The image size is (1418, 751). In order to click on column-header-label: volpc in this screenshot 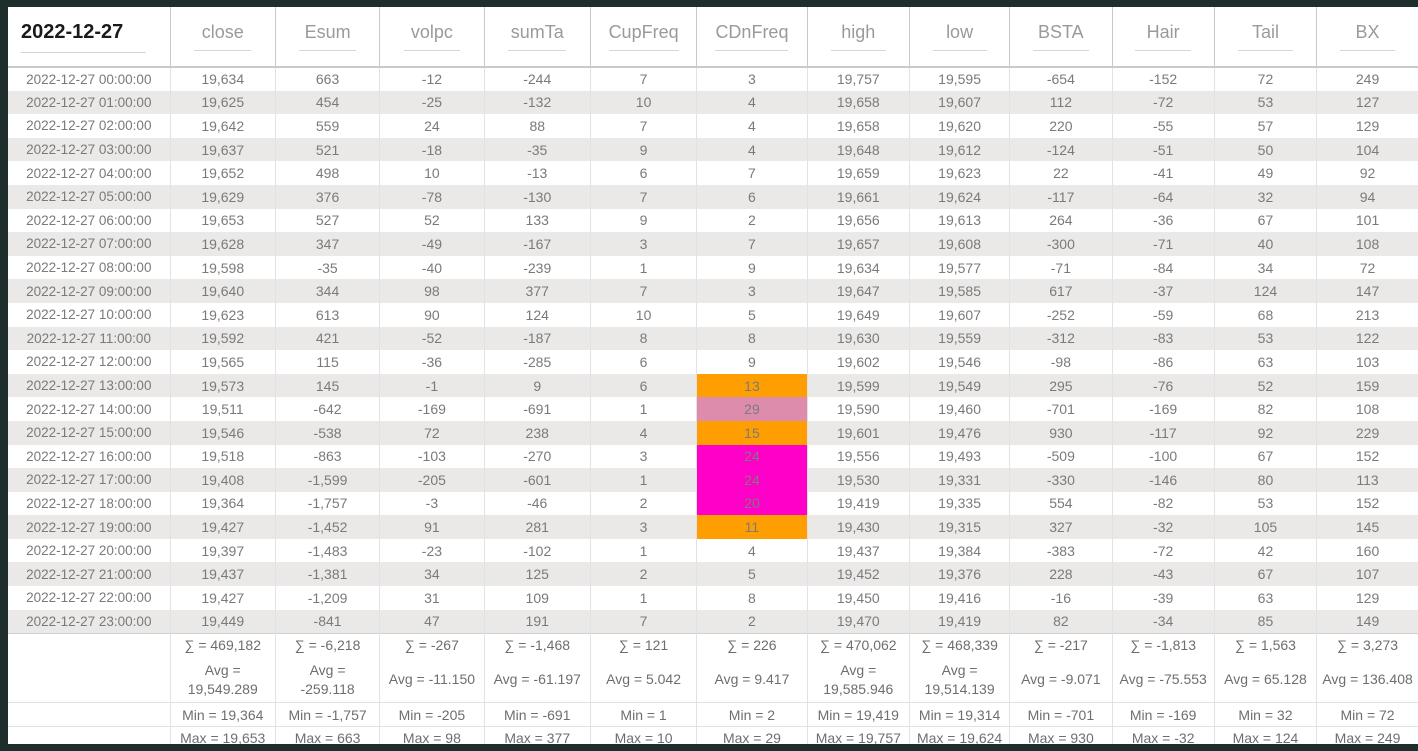, I will do `click(432, 36)`.